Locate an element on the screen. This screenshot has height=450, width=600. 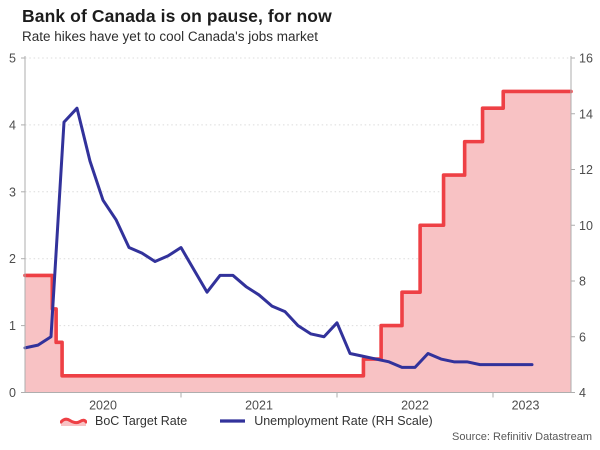
legend-label-unemployment-rate: Unemployment Rate (RH Scale) is located at coordinates (343, 421).